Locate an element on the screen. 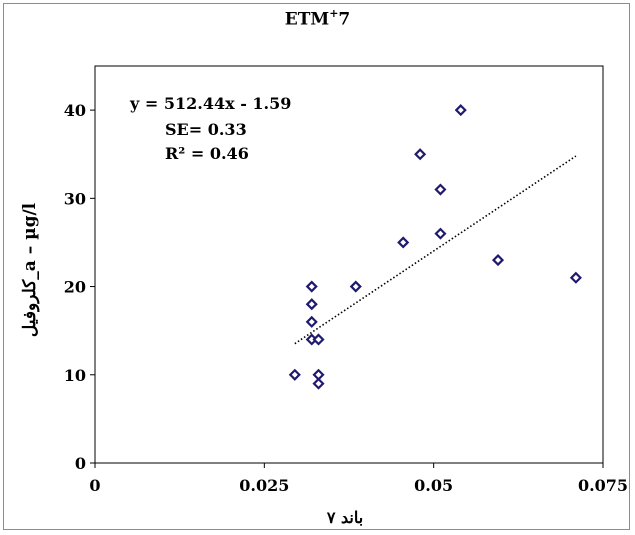 The image size is (635, 535). x-tick-label: 0.025 is located at coordinates (264, 485).